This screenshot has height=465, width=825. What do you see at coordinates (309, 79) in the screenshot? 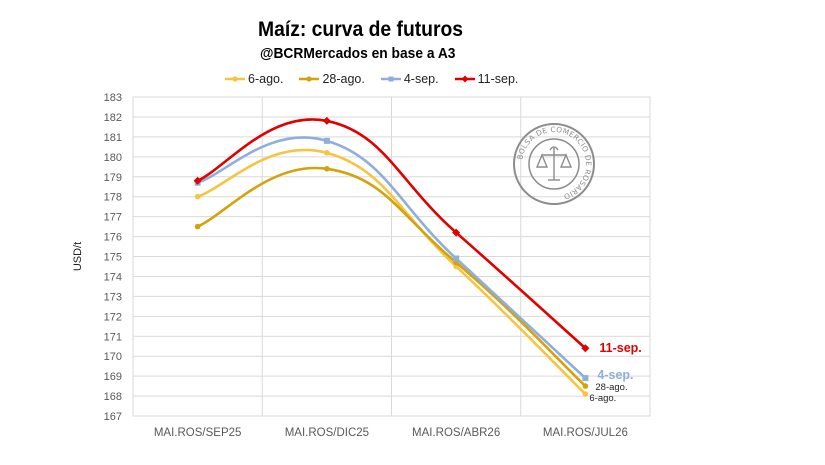
I see `legend-swatch-28-ago` at bounding box center [309, 79].